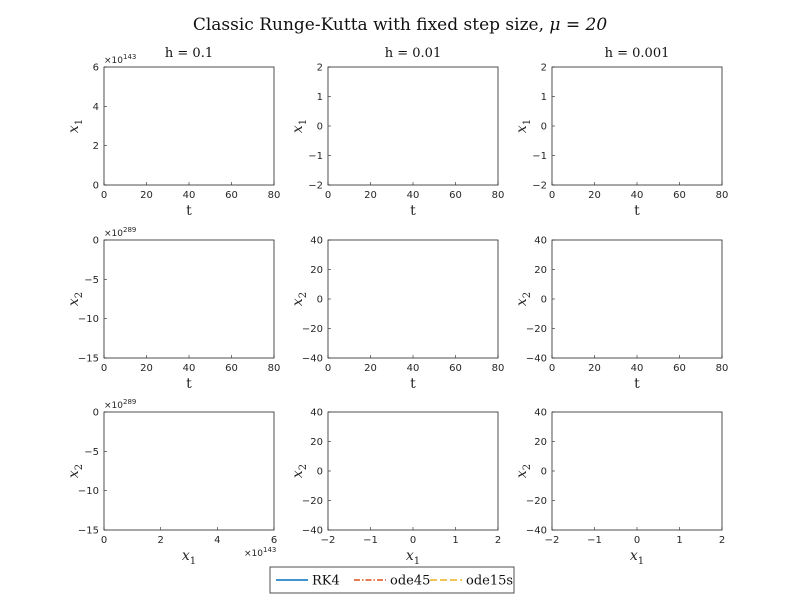  What do you see at coordinates (410, 581) in the screenshot?
I see `legend-label-ode45: ode45` at bounding box center [410, 581].